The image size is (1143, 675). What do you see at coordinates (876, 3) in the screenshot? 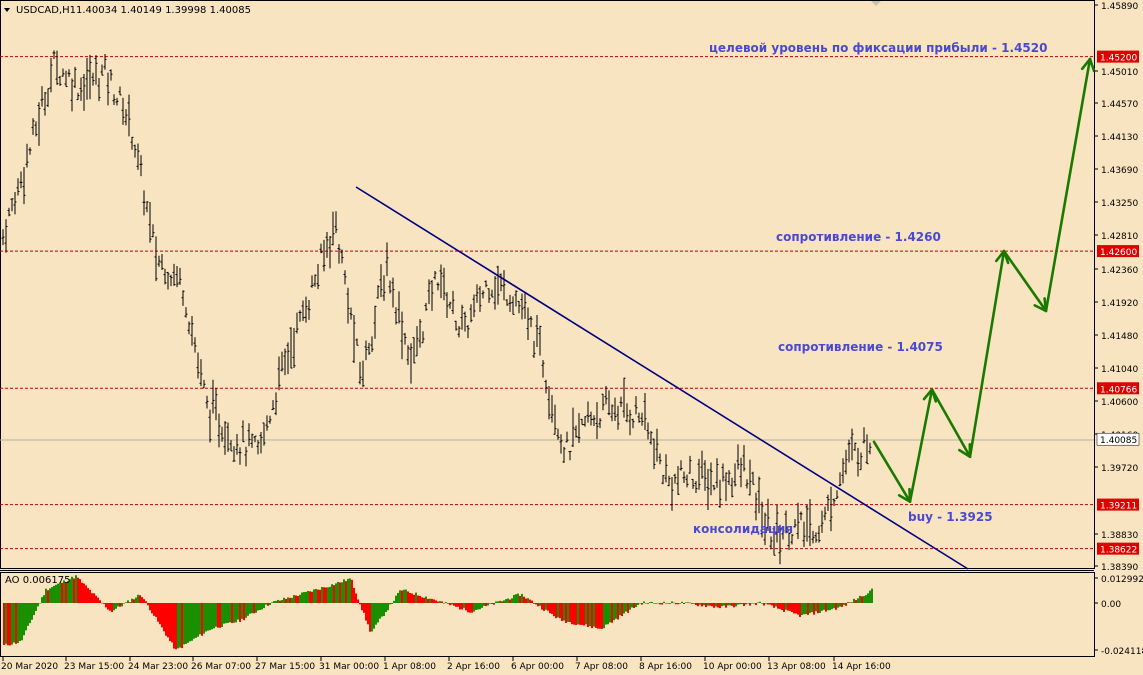
I see `chart-shift-marker-icon` at bounding box center [876, 3].